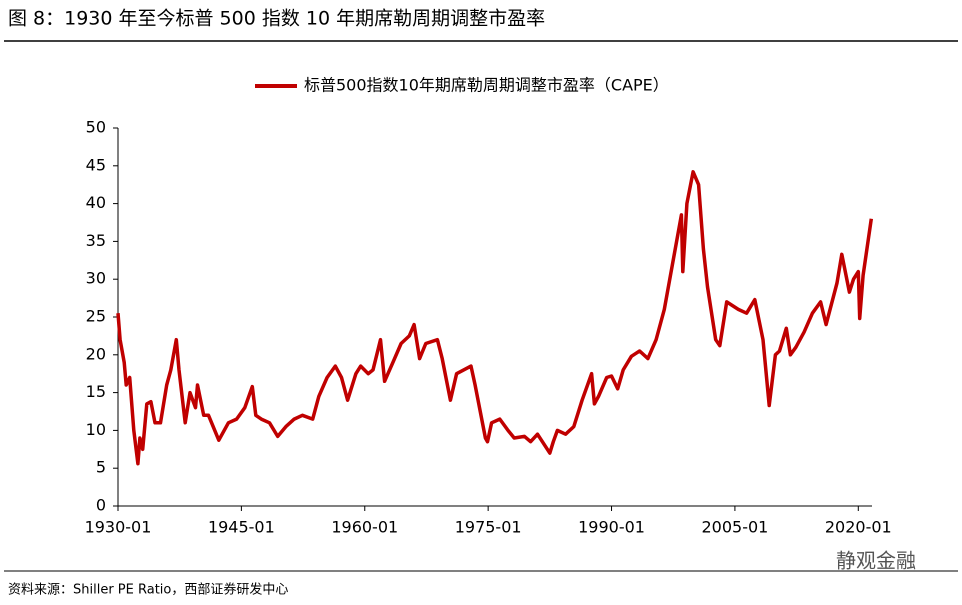  I want to click on x-tick-label: 2020-01, so click(858, 527).